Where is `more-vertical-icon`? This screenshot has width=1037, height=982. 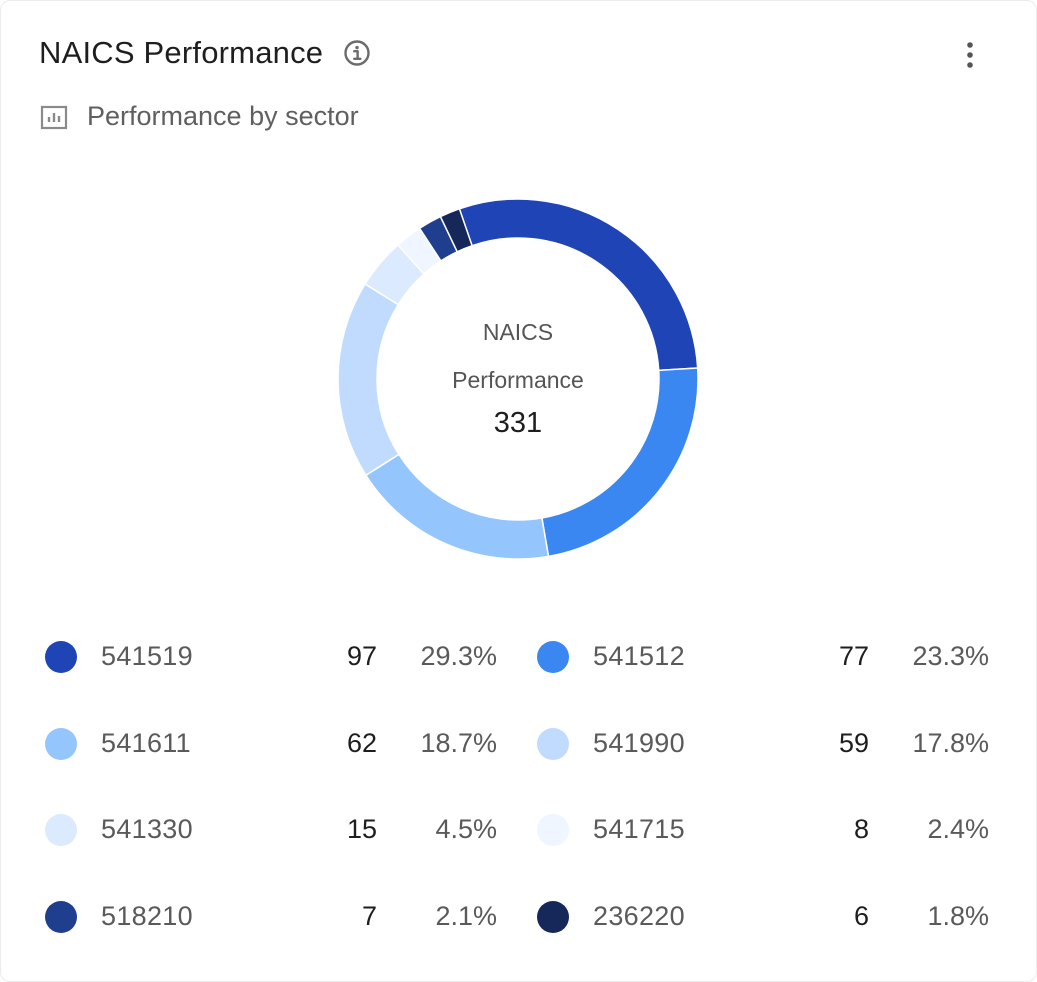
more-vertical-icon is located at coordinates (970, 57).